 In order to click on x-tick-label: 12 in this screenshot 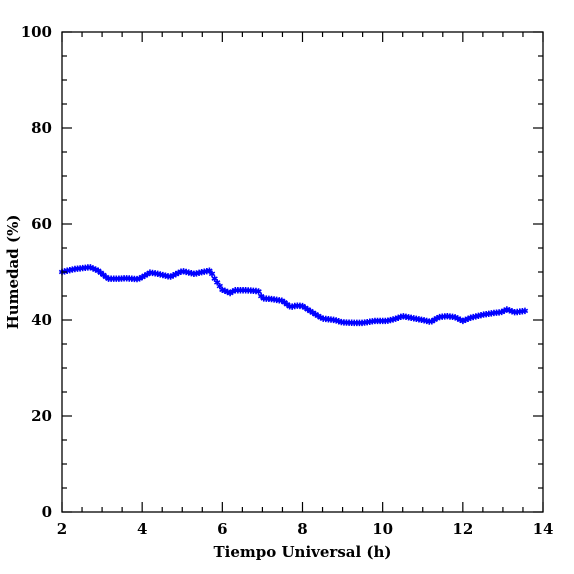, I will do `click(462, 529)`.